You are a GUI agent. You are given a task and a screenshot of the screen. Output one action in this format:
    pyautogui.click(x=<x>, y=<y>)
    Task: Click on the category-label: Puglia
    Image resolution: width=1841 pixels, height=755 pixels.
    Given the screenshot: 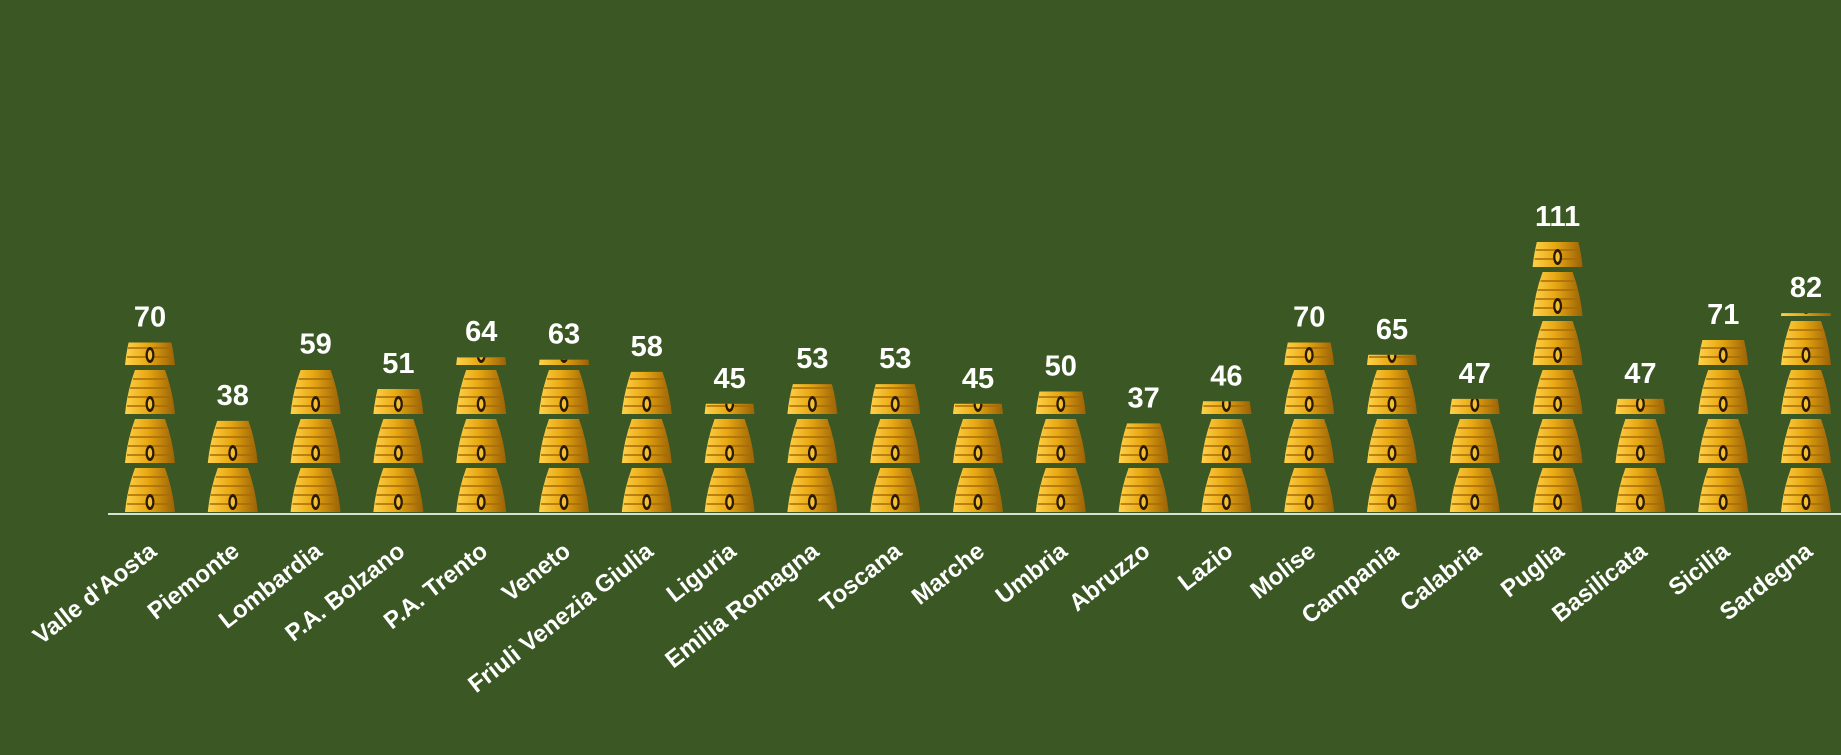 What is the action you would take?
    pyautogui.click(x=1533, y=570)
    